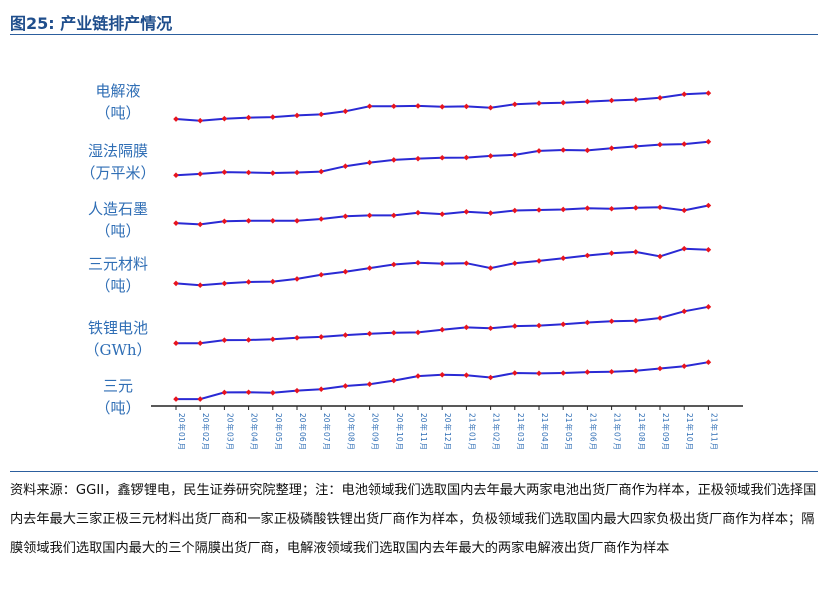  I want to click on x-tick-label: 21年08月, so click(642, 431).